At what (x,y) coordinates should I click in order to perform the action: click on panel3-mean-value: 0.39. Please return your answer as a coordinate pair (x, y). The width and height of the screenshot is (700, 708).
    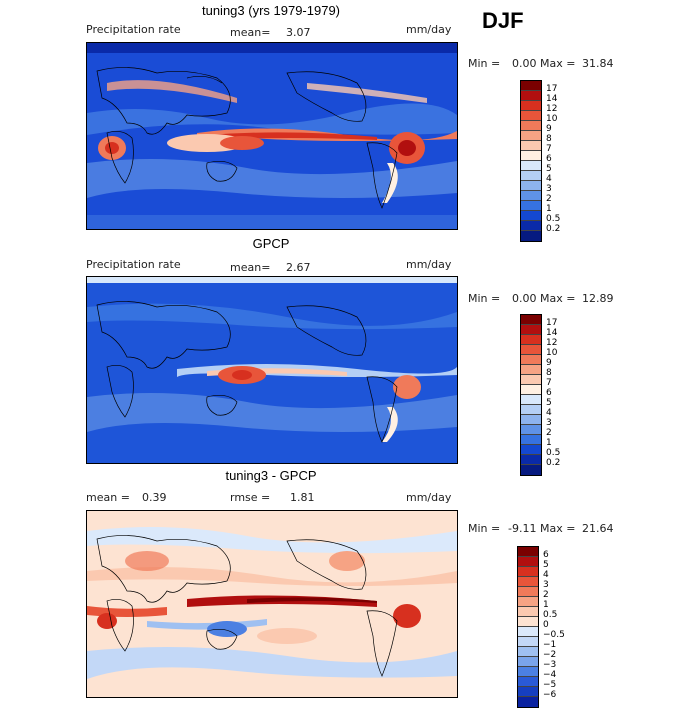
    Looking at the image, I should click on (154, 497).